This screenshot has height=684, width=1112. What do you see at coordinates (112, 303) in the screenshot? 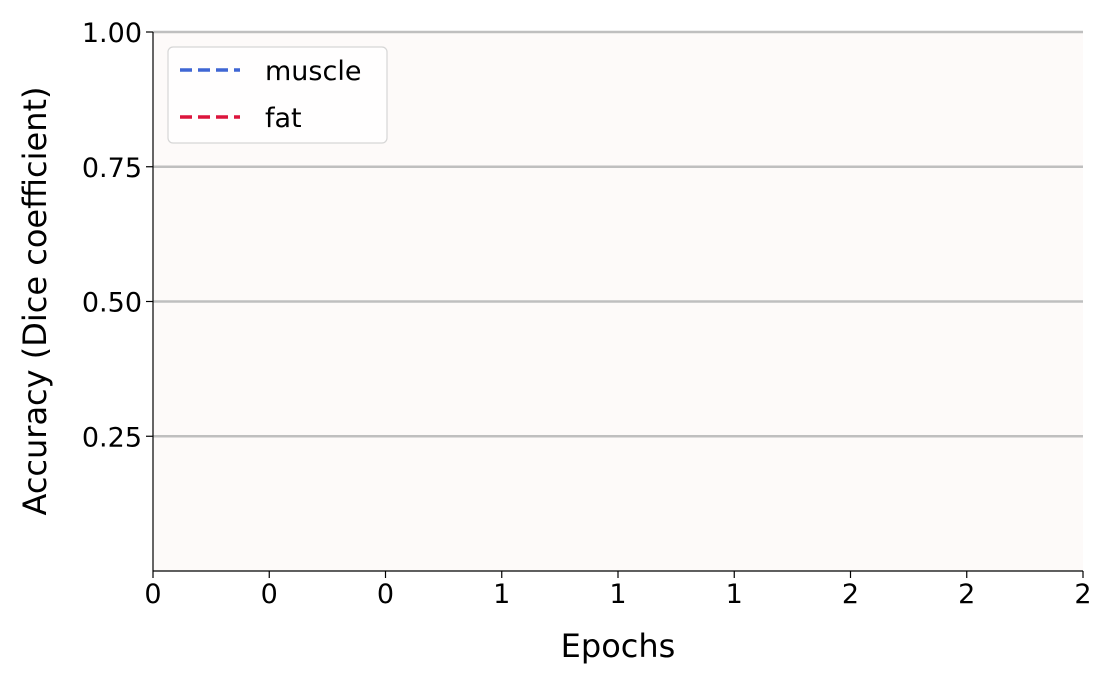
I see `y-tick-label: 0.50` at bounding box center [112, 303].